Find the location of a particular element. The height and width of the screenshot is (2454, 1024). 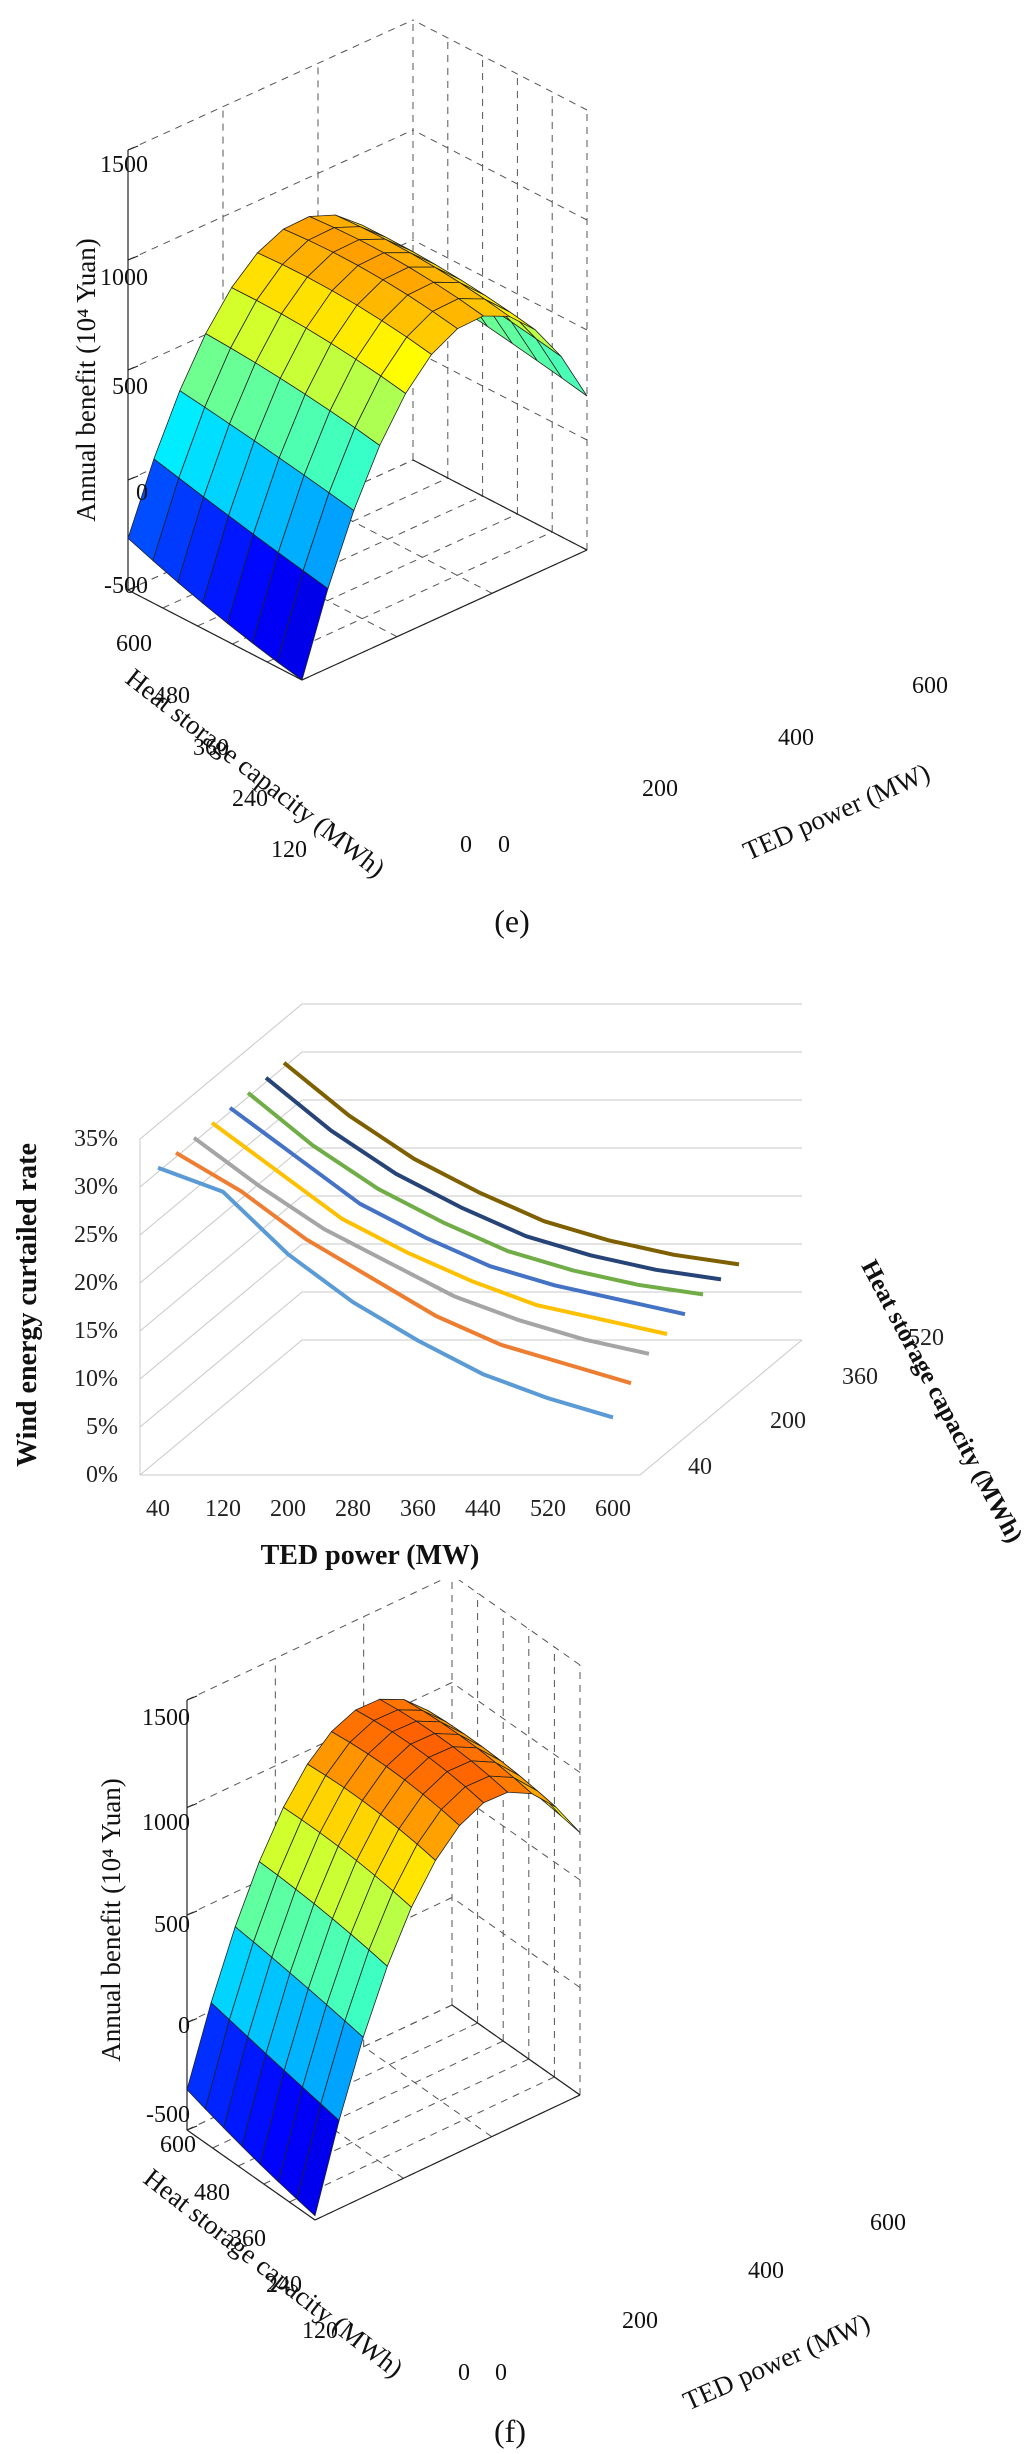

f-y-tick: 600 is located at coordinates (178, 2145).